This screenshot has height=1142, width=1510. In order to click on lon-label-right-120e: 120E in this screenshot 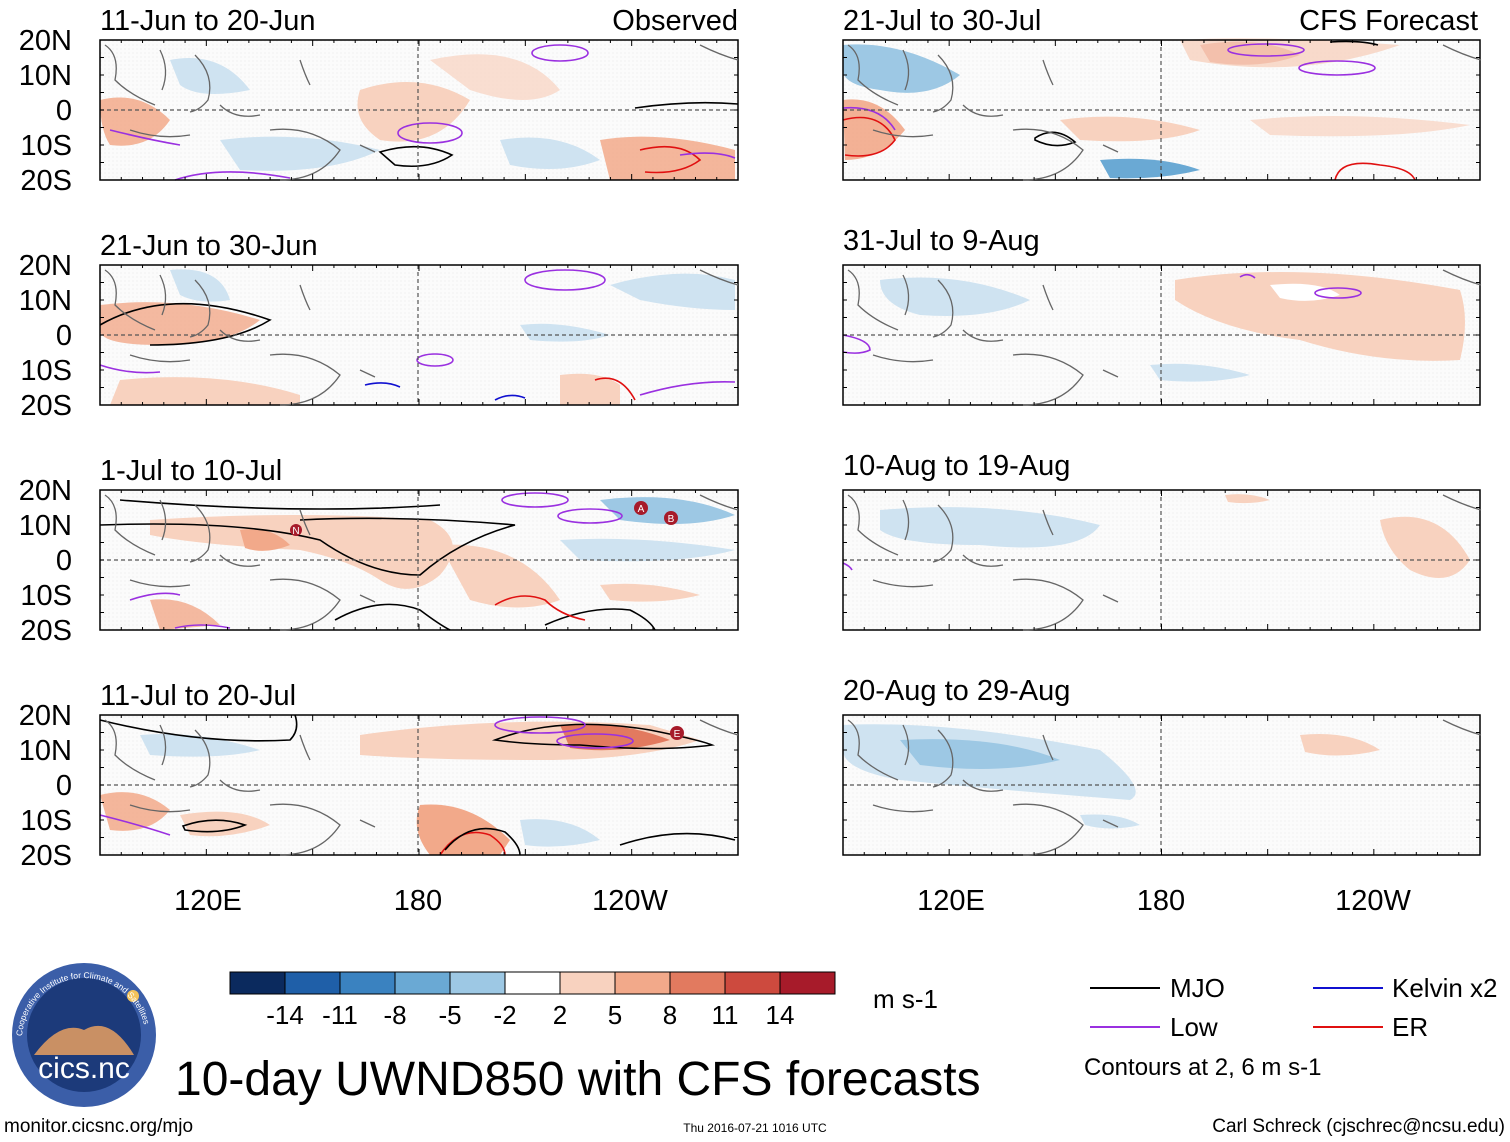, I will do `click(951, 901)`.